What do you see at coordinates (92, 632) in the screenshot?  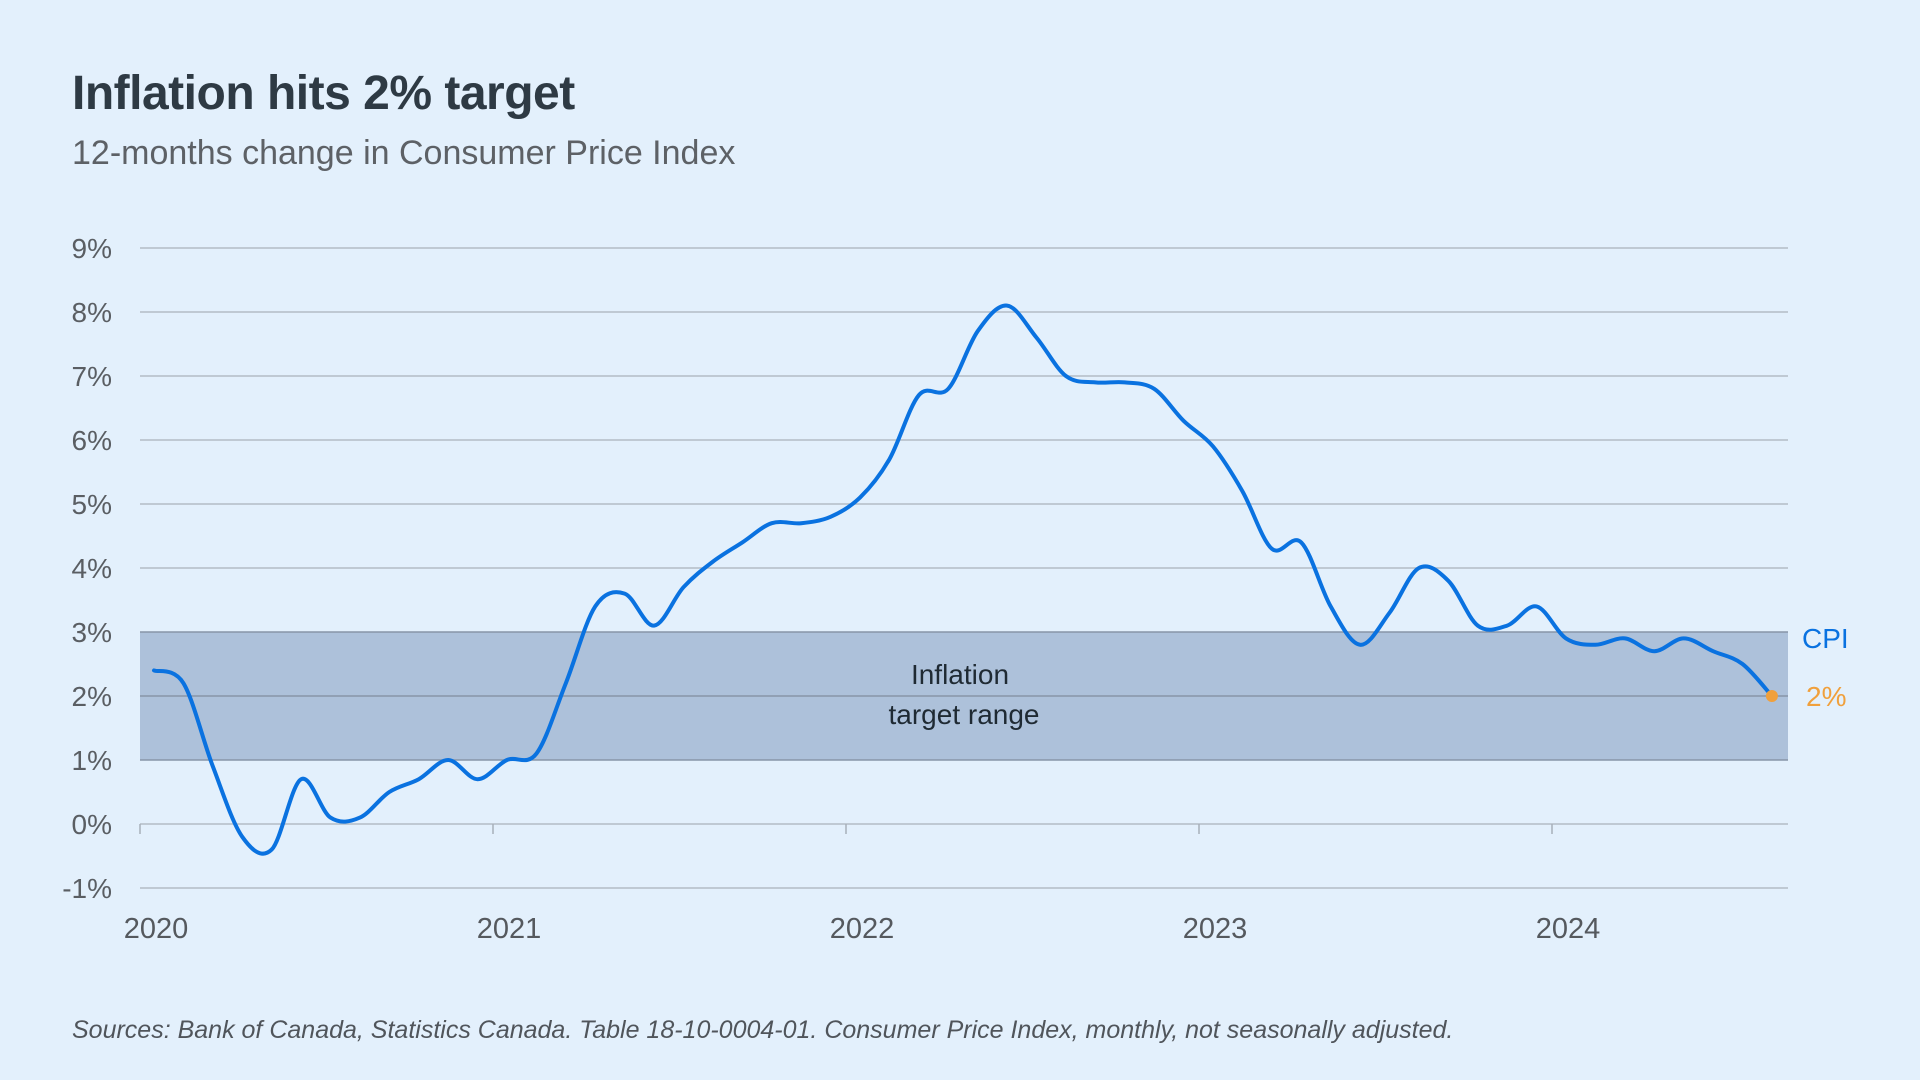 I see `y-tick-label: 3%` at bounding box center [92, 632].